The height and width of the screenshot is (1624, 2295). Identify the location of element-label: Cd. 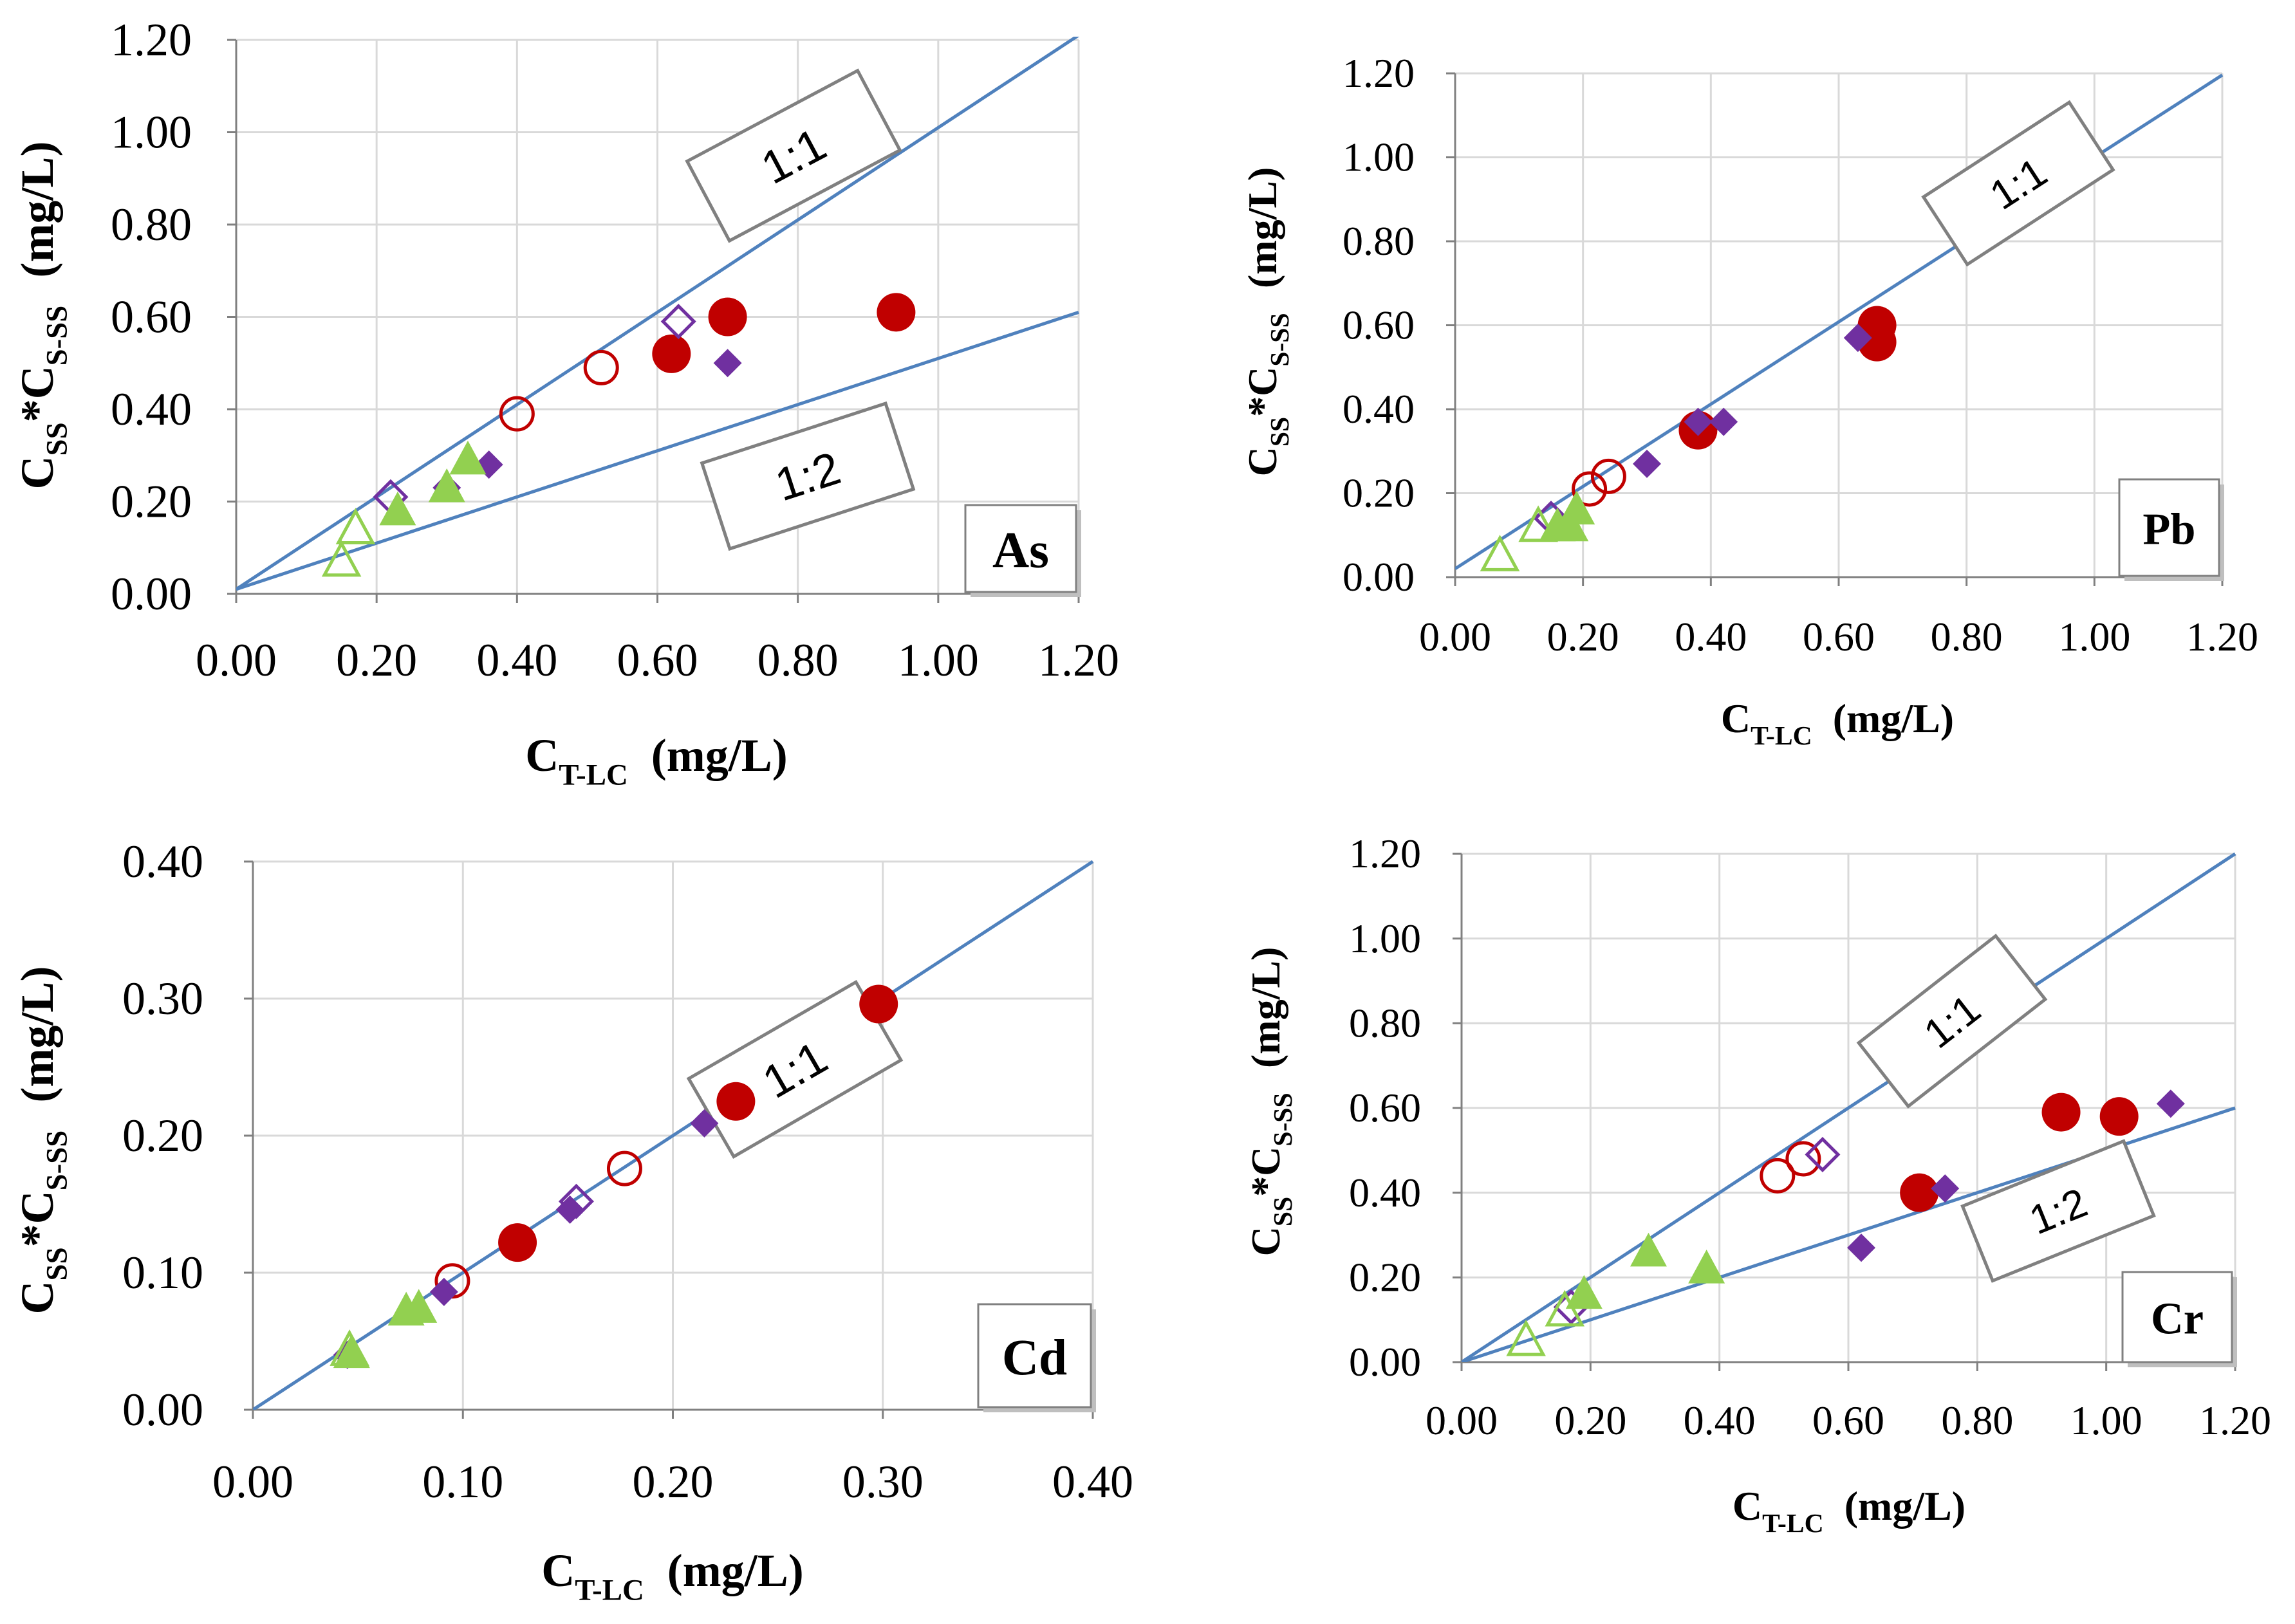
(1034, 1358).